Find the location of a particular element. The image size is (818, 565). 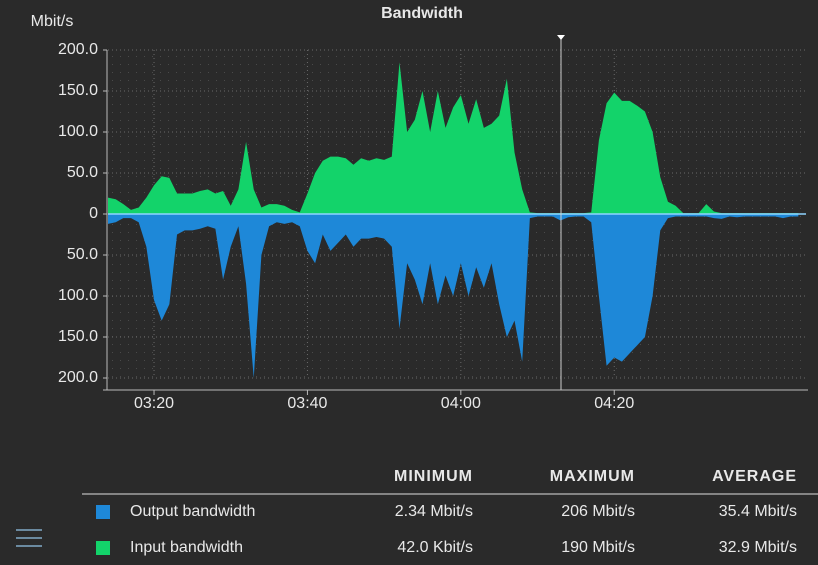

y-tick-label: 0 is located at coordinates (93, 213).